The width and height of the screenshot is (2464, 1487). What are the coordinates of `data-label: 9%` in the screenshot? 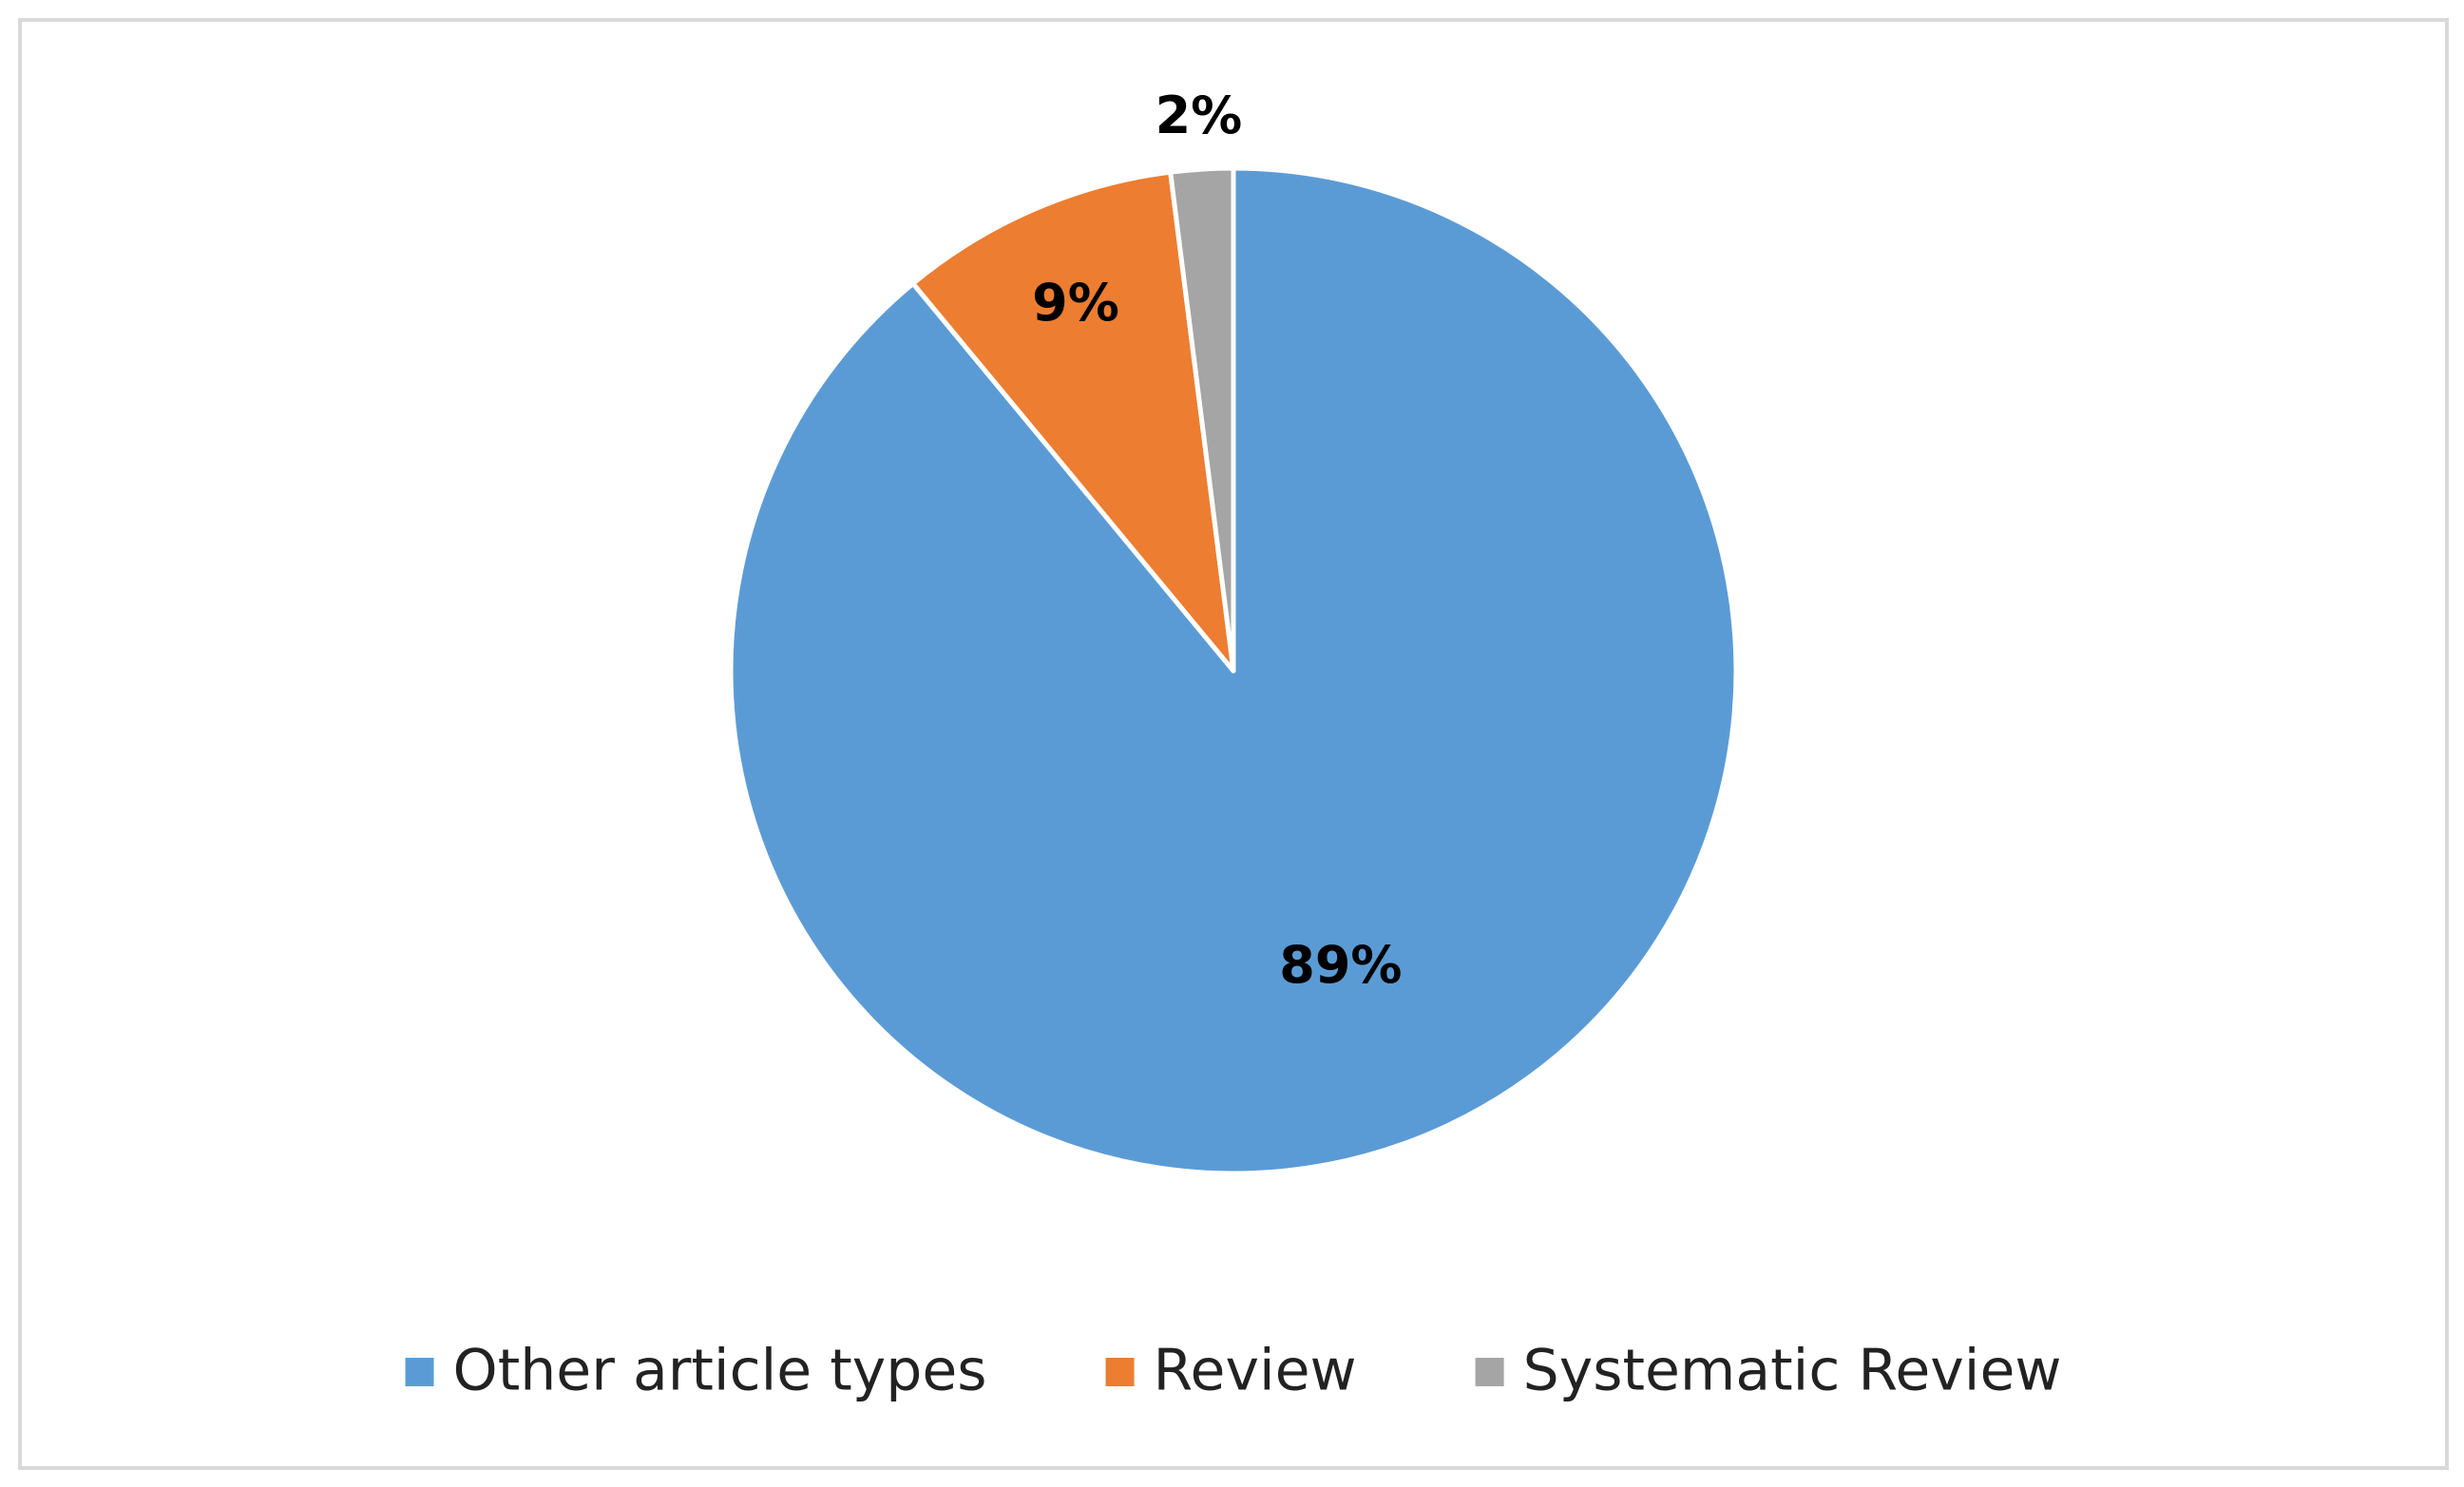 It's located at (1075, 303).